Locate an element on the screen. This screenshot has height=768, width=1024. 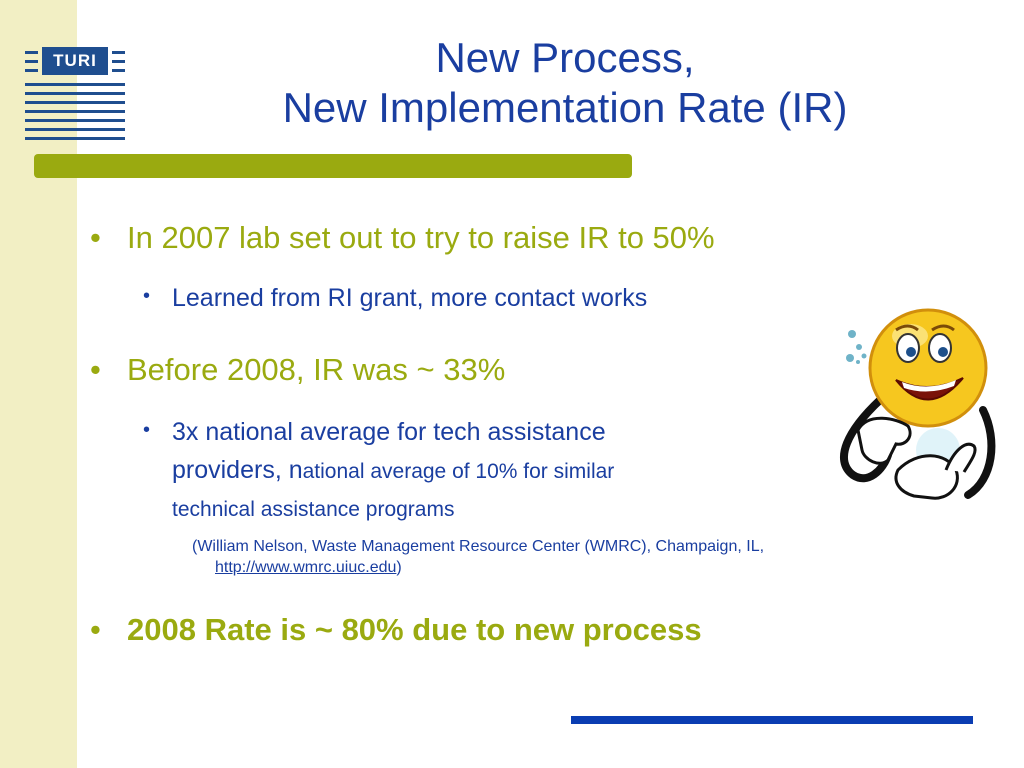
title-line-1: New Process, is located at coordinates (565, 57).